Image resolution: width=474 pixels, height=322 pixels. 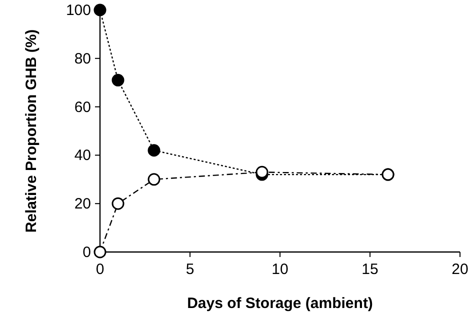 What do you see at coordinates (280, 269) in the screenshot?
I see `x-tick-label: 10` at bounding box center [280, 269].